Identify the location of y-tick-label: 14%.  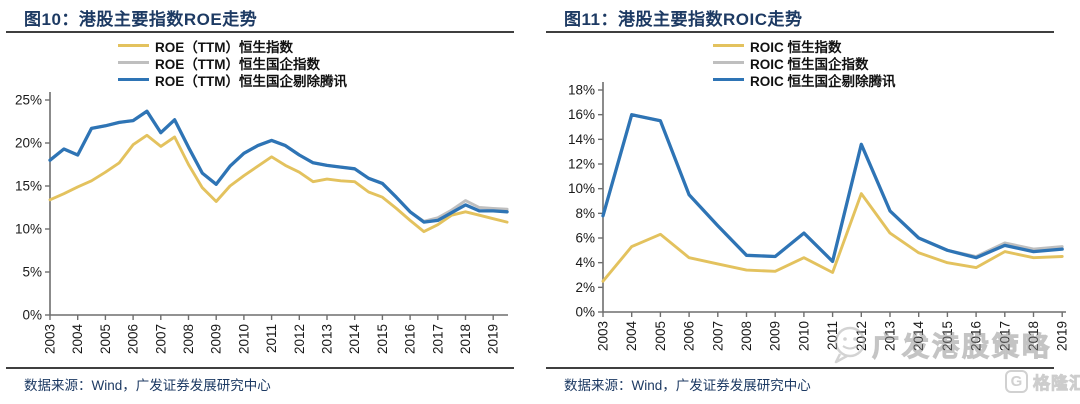
(581, 139).